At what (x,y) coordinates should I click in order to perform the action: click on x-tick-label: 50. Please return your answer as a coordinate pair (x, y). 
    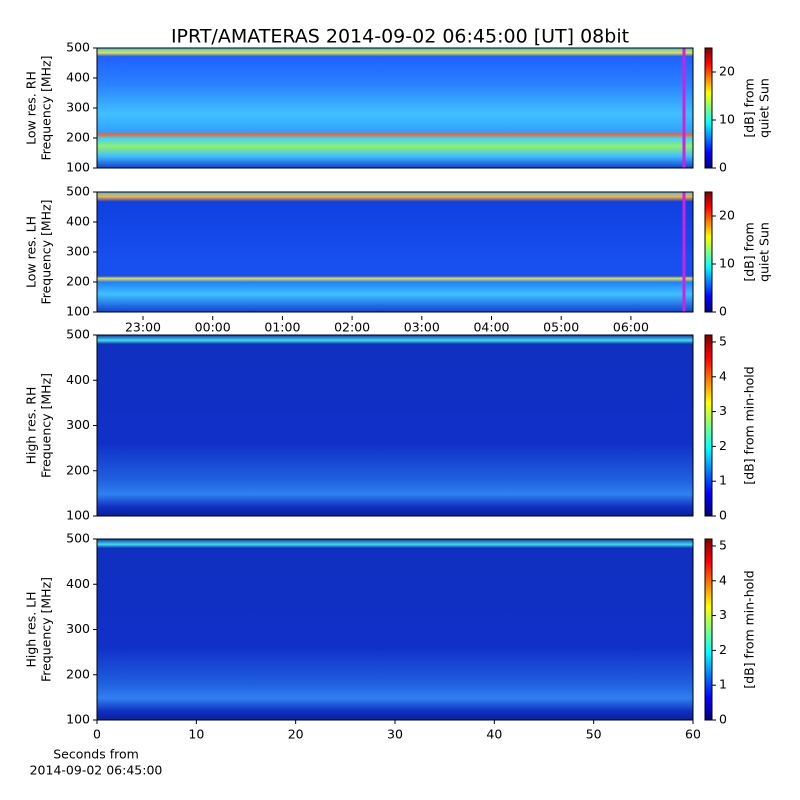
    Looking at the image, I should click on (594, 734).